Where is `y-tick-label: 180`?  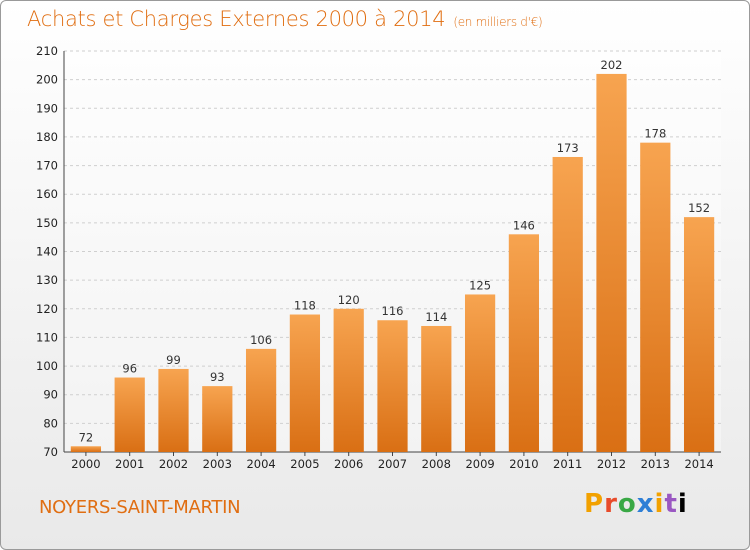 y-tick-label: 180 is located at coordinates (47, 137).